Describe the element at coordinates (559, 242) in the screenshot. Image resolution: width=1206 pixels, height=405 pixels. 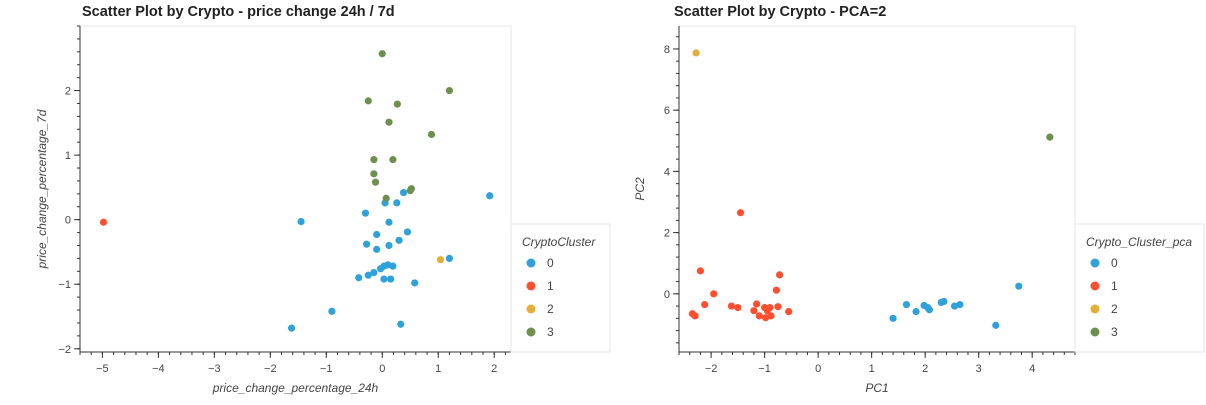
I see `legend-title: CryptoCluster` at that location.